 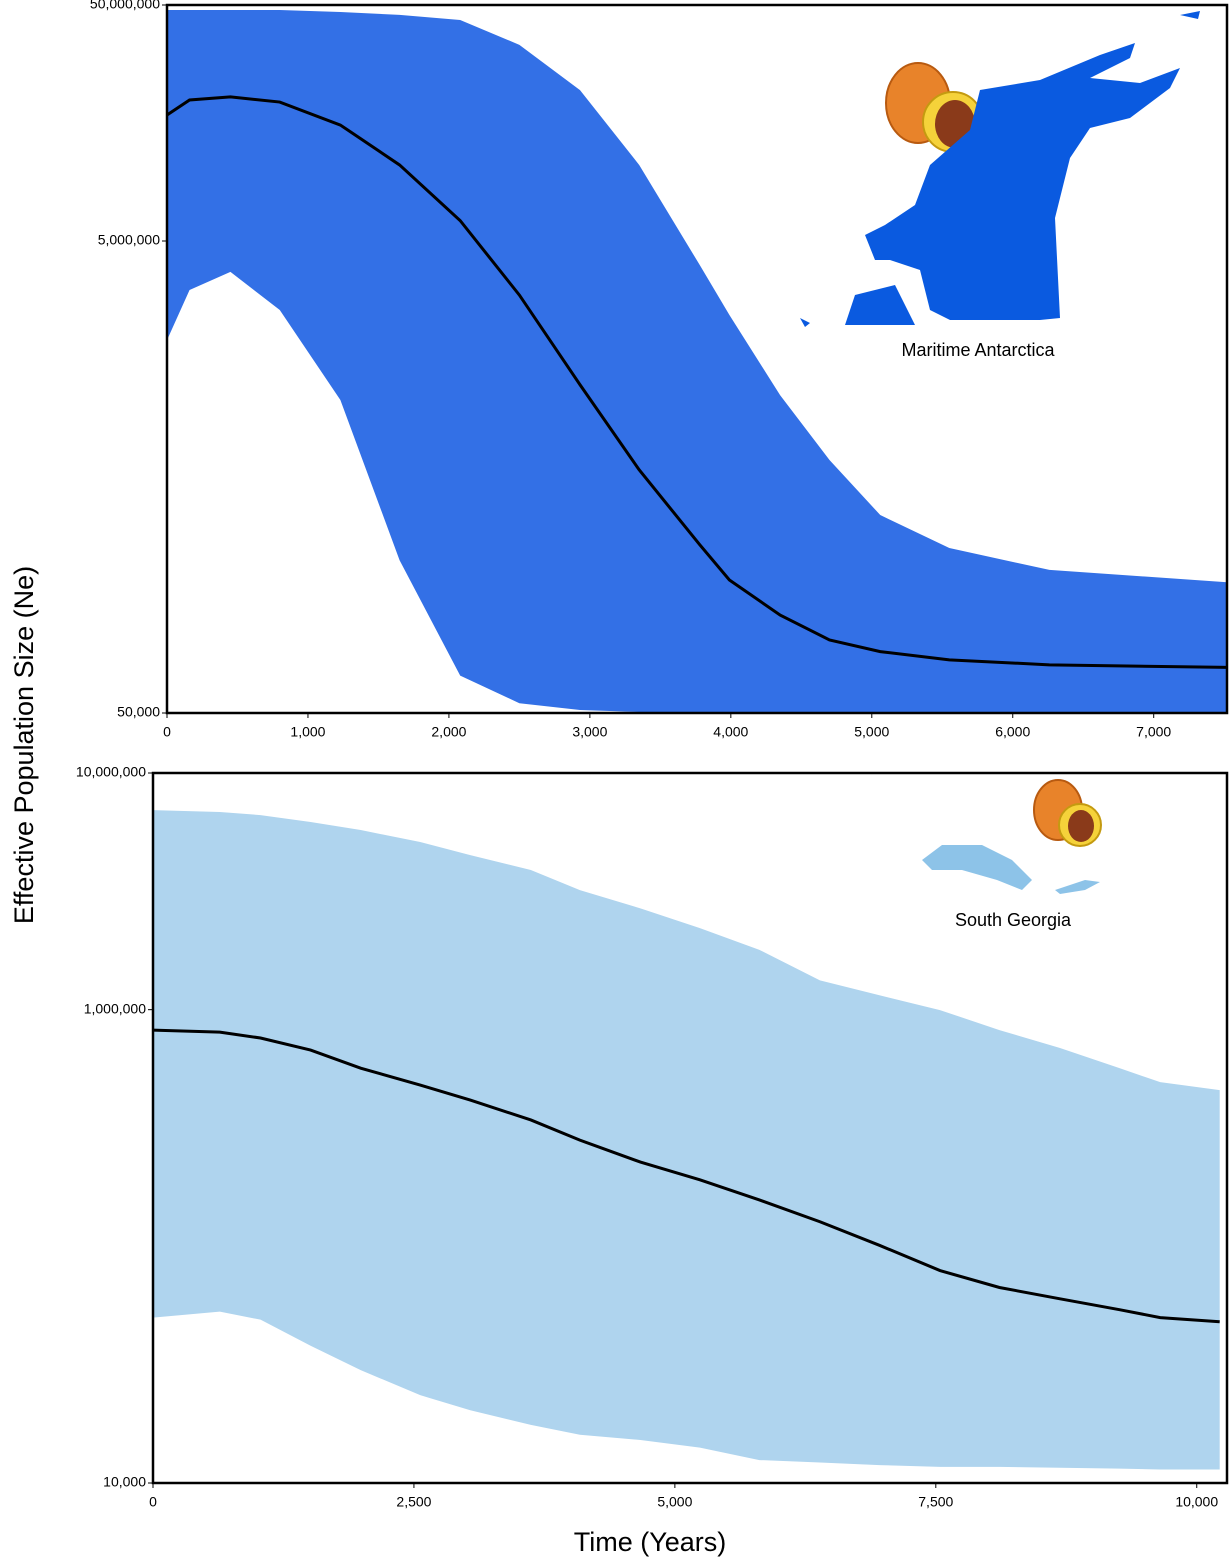 I want to click on x-tick-label: 4,000, so click(x=730, y=732).